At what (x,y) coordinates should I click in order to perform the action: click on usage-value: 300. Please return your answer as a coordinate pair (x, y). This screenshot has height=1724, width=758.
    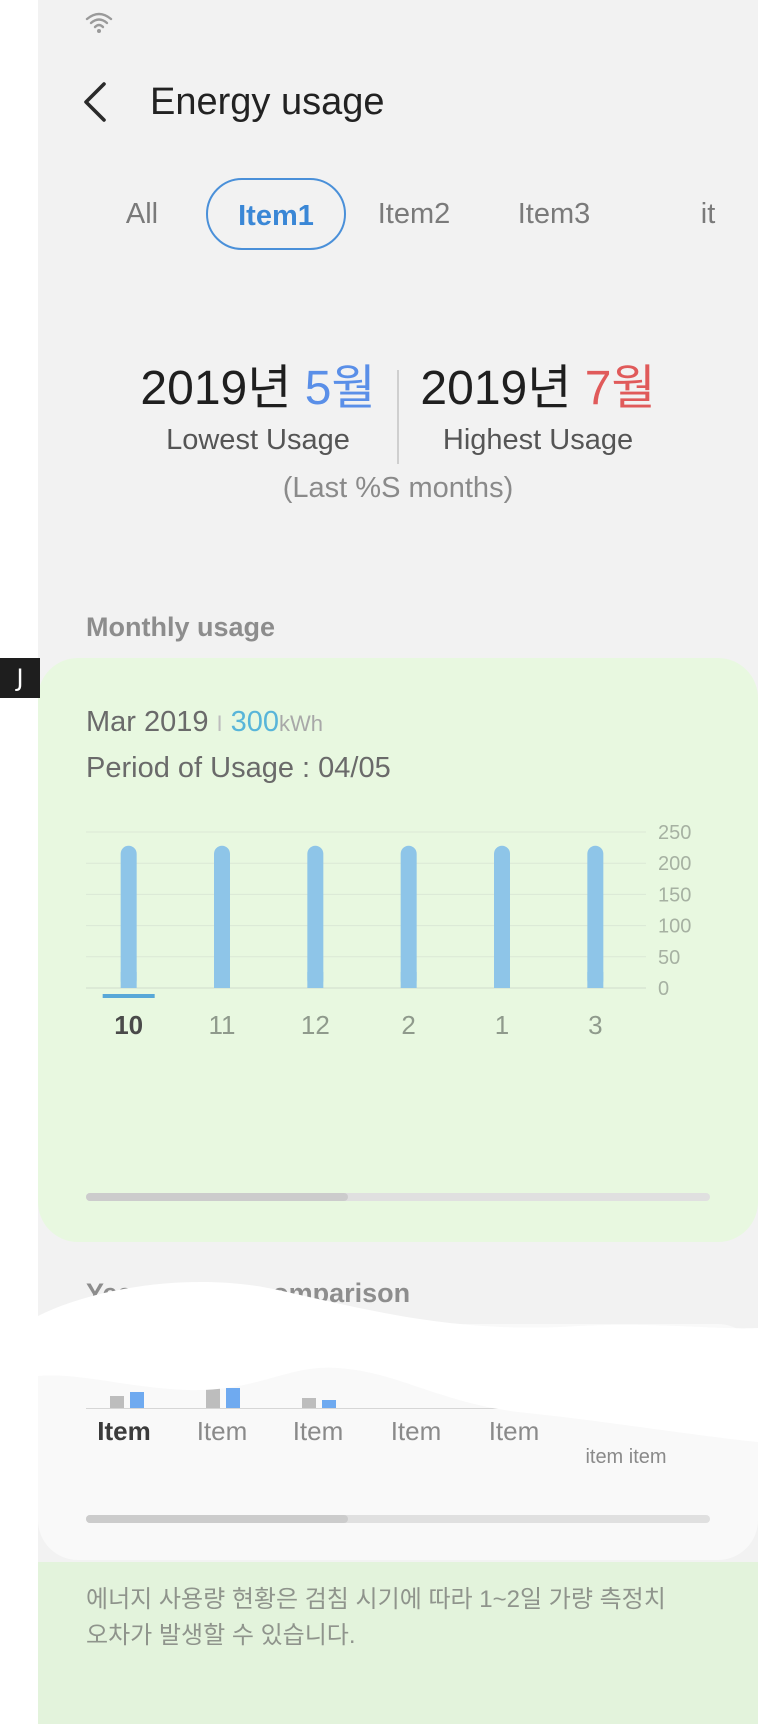
    Looking at the image, I should click on (255, 722).